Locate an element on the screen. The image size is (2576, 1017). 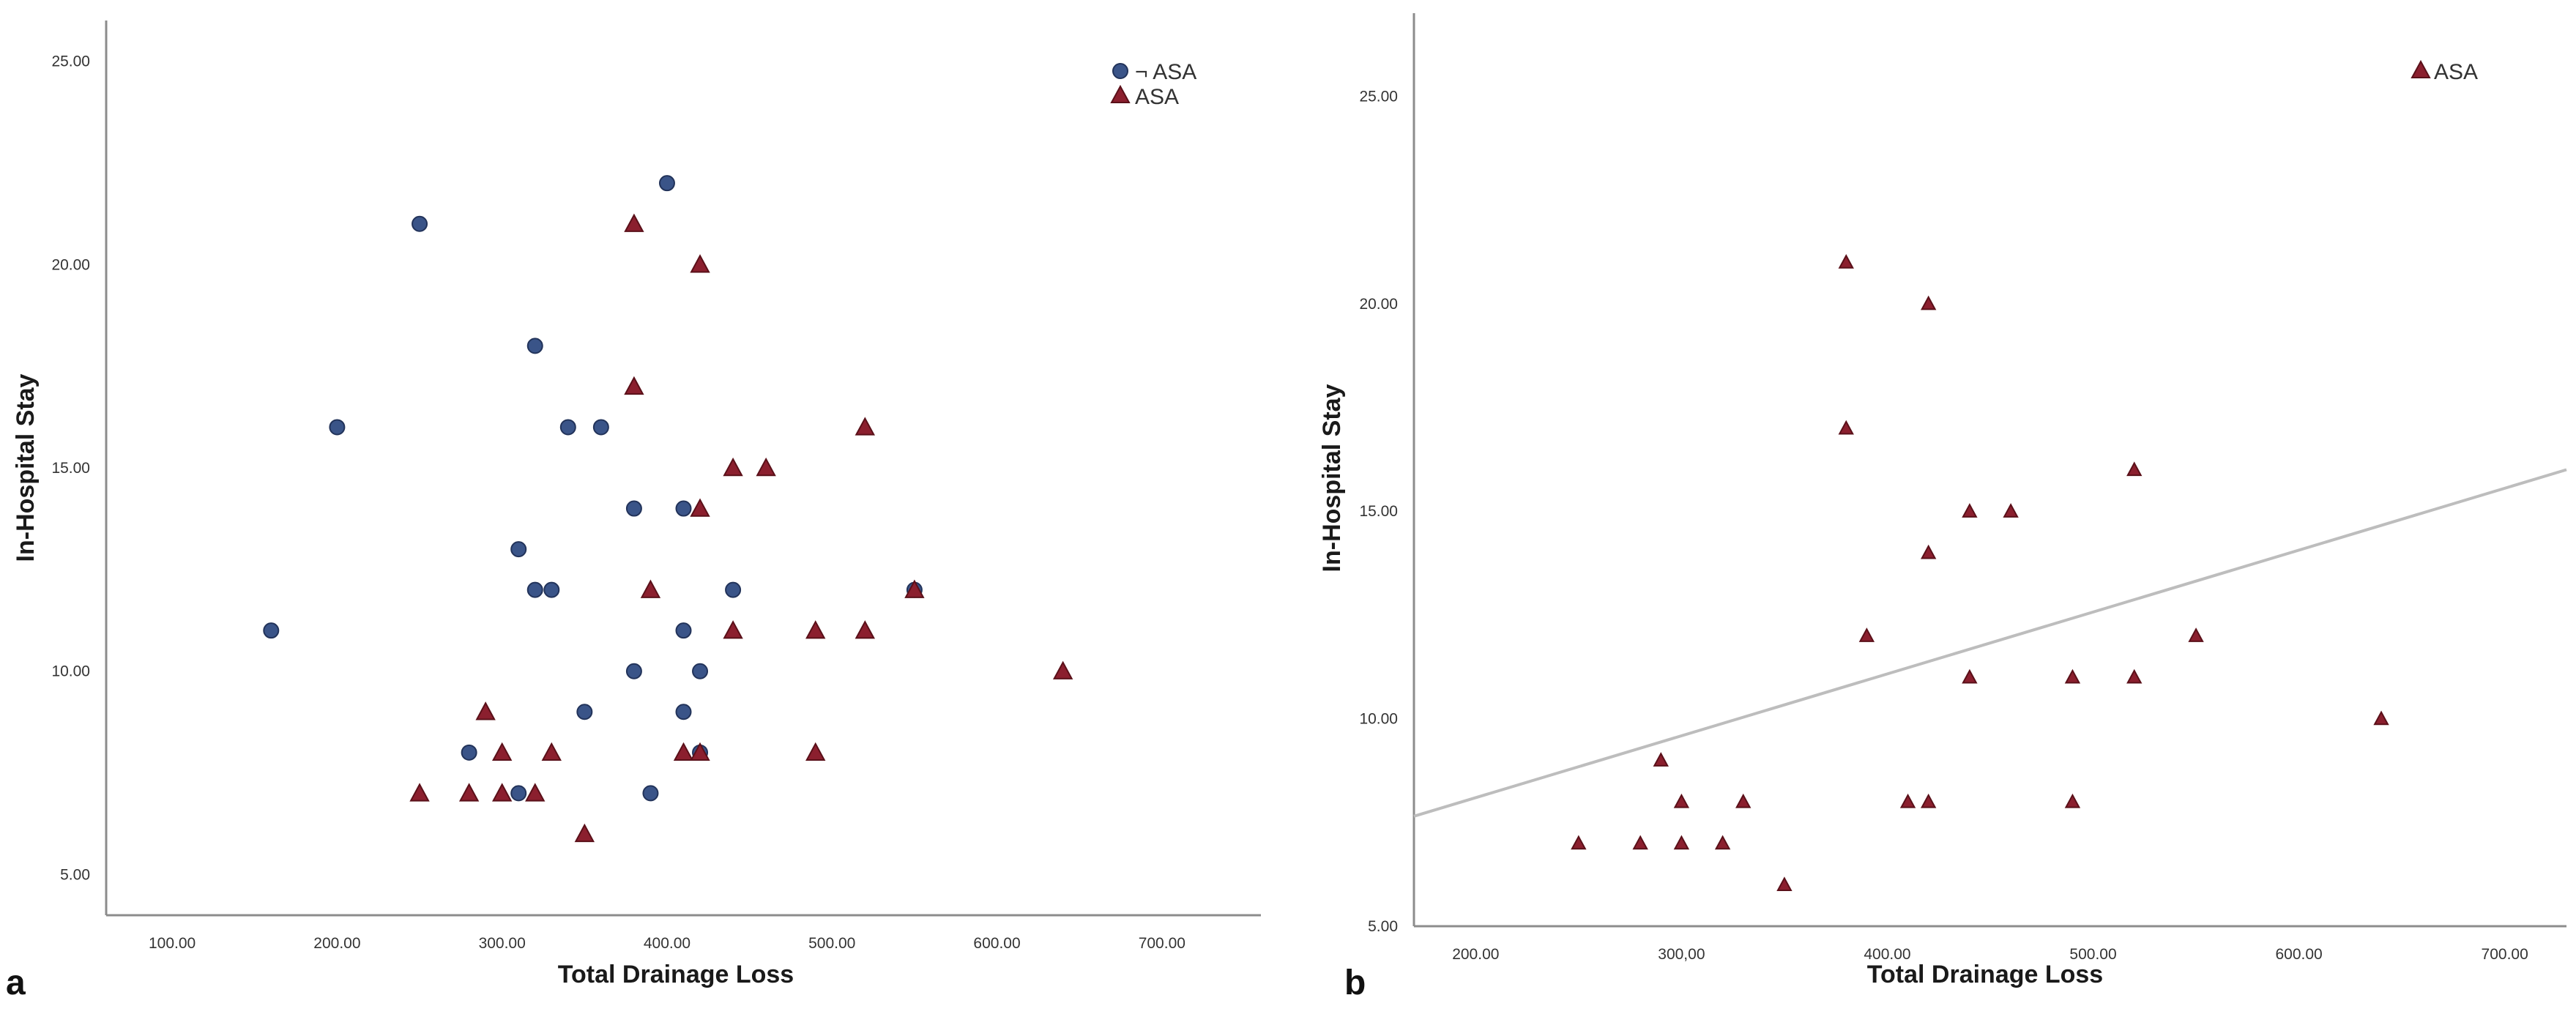
panel-a-y-tick-label: 20.00 is located at coordinates (70, 264).